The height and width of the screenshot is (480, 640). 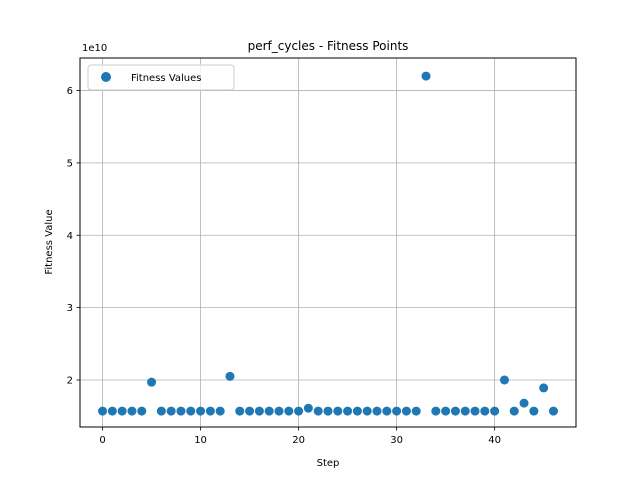 I want to click on legend: Fitness Values, so click(x=161, y=77).